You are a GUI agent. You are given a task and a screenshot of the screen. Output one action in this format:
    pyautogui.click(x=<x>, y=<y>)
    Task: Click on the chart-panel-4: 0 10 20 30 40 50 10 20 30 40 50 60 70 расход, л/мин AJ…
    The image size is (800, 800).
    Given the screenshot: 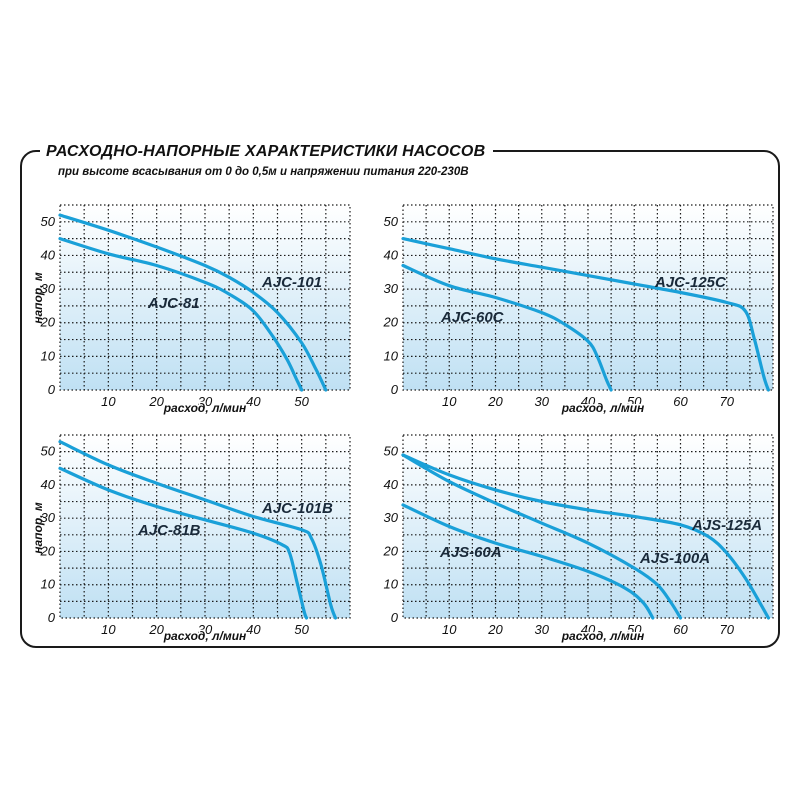 What is the action you would take?
    pyautogui.click(x=578, y=539)
    